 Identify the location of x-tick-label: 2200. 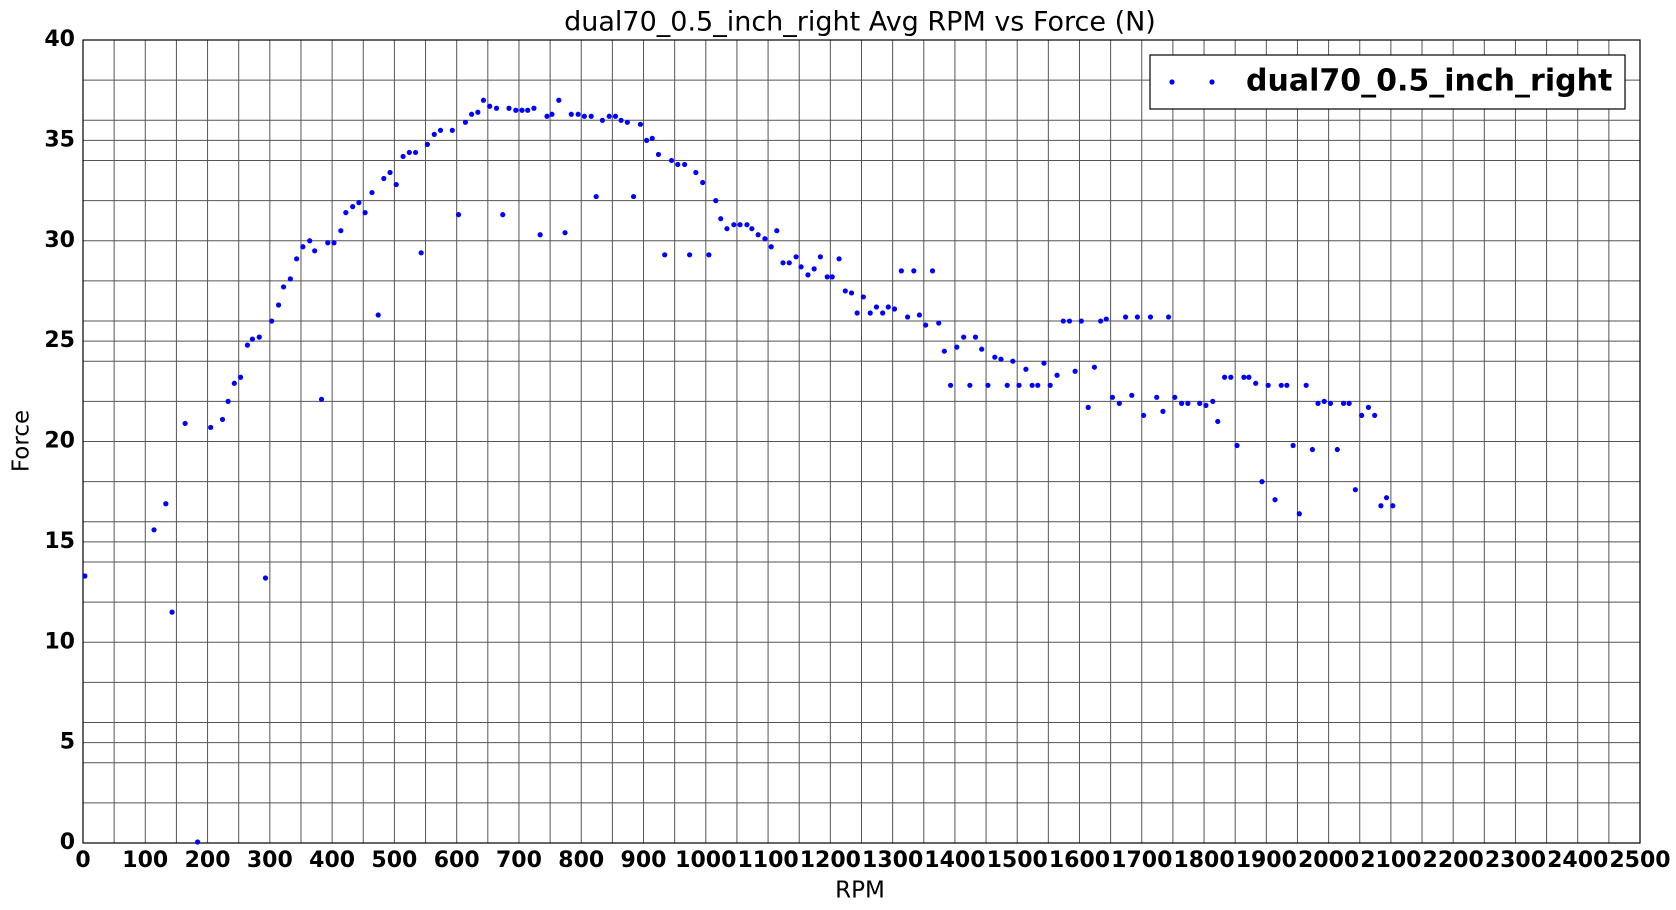
(1453, 860).